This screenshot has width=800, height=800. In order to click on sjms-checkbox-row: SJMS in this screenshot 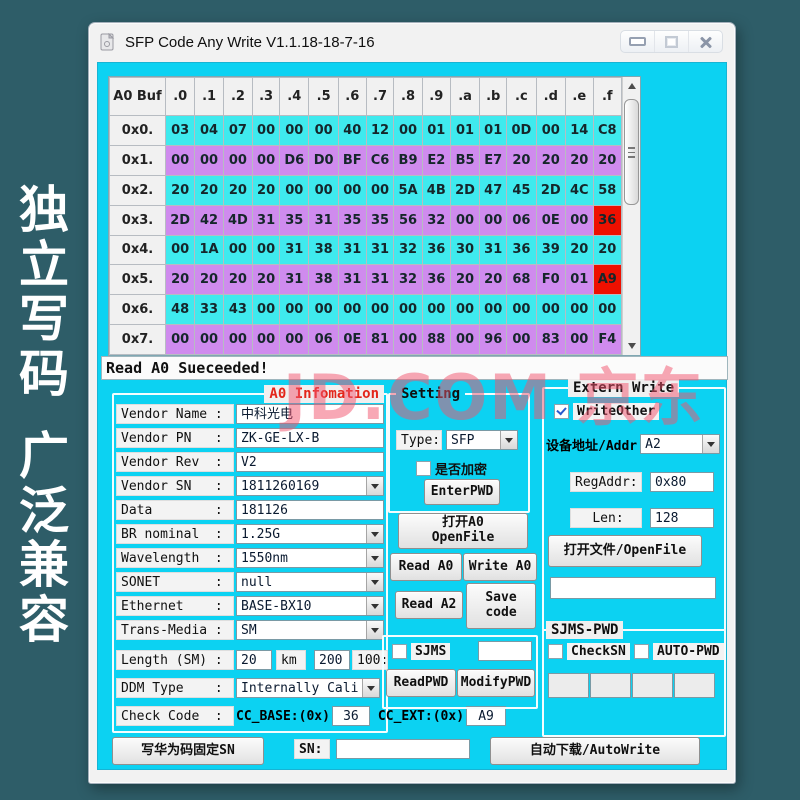, I will do `click(421, 651)`.